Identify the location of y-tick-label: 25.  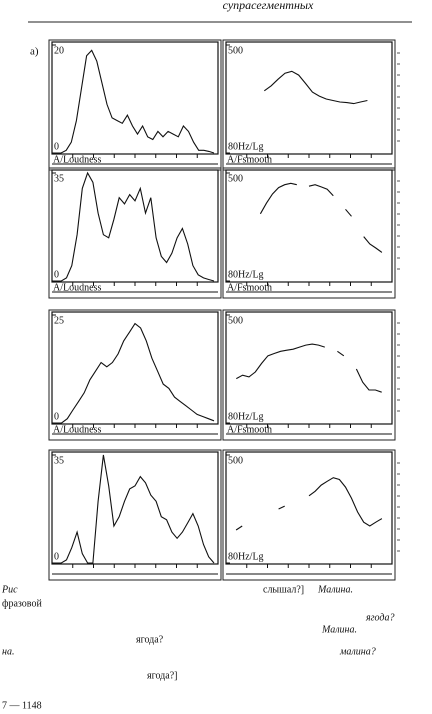
(59, 320).